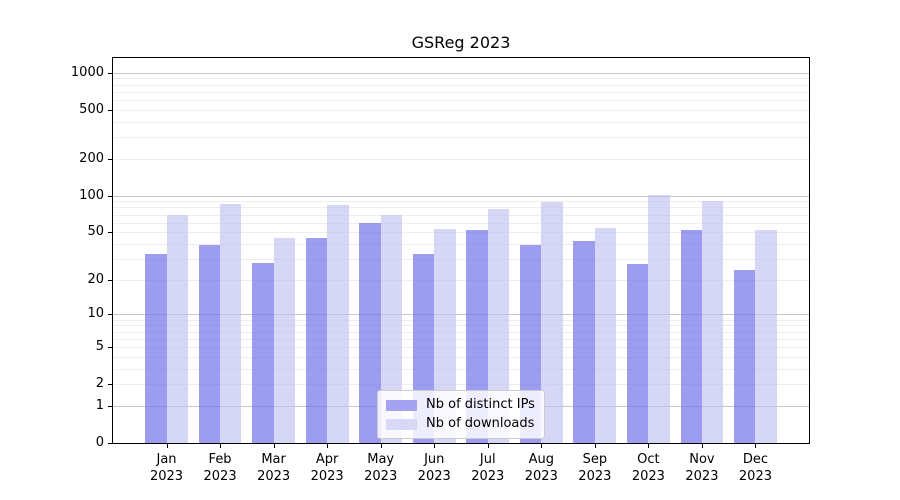  Describe the element at coordinates (445, 336) in the screenshot. I see `bar-downloads-jun` at that location.